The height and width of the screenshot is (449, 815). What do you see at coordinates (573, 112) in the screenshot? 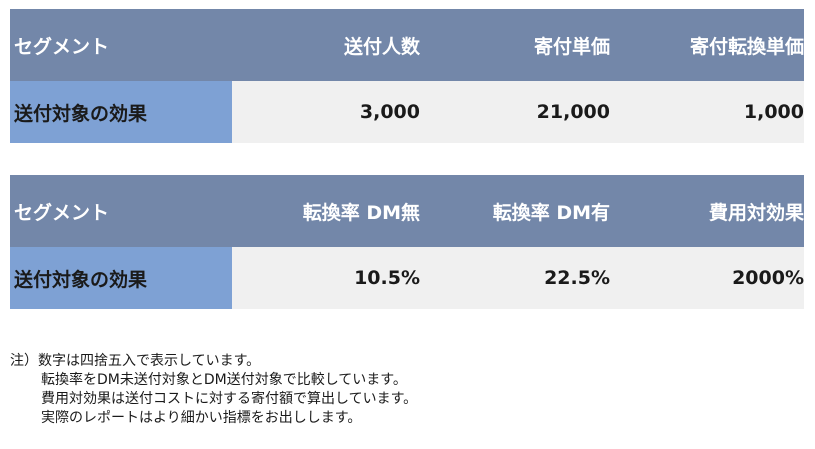
I see `cell-donation-unit-price: 21,000` at bounding box center [573, 112].